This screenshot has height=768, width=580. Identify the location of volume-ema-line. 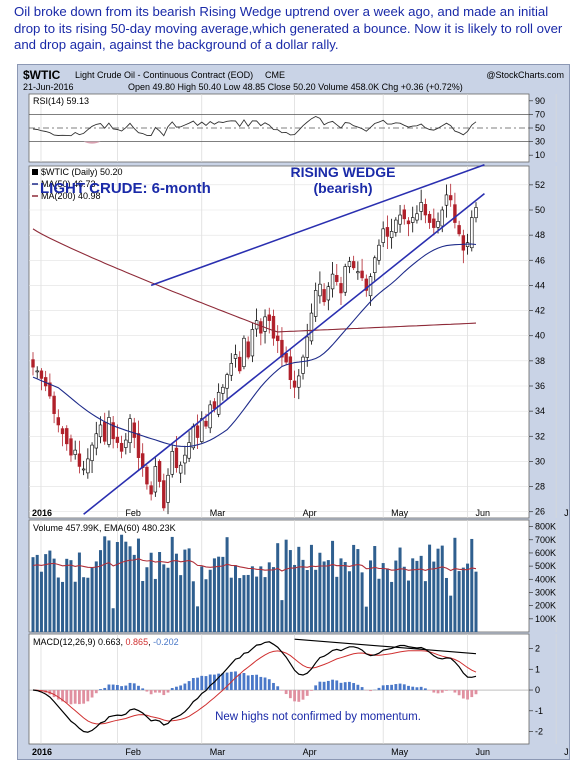
(254, 565).